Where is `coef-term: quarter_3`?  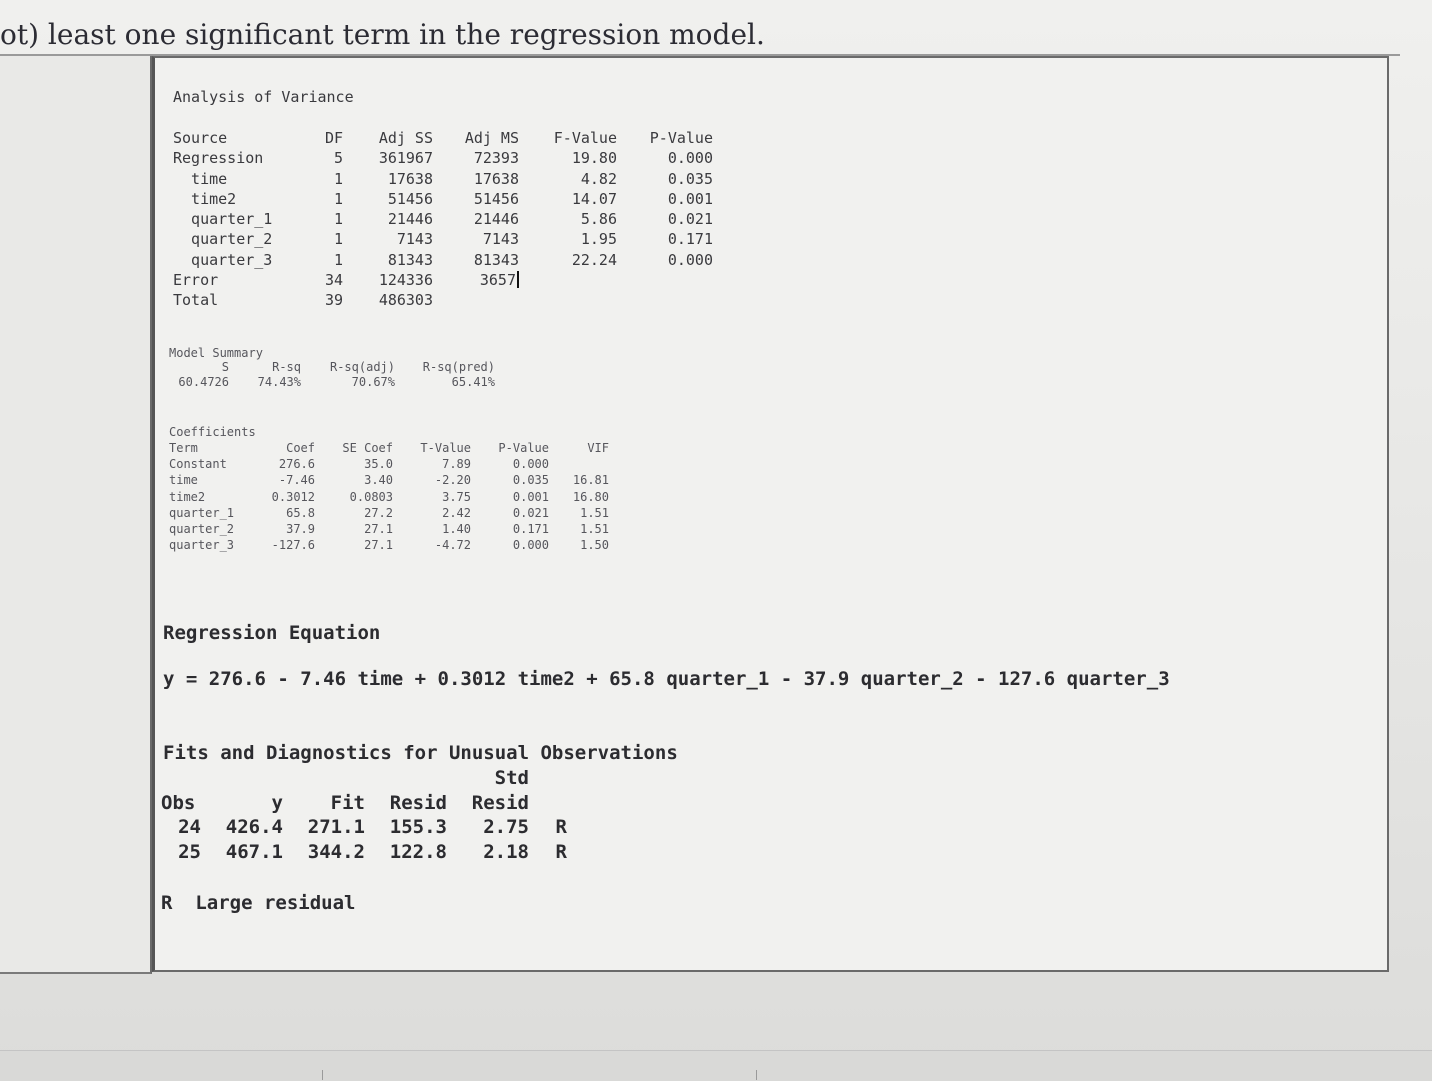
coef-term: quarter_3 is located at coordinates (202, 545).